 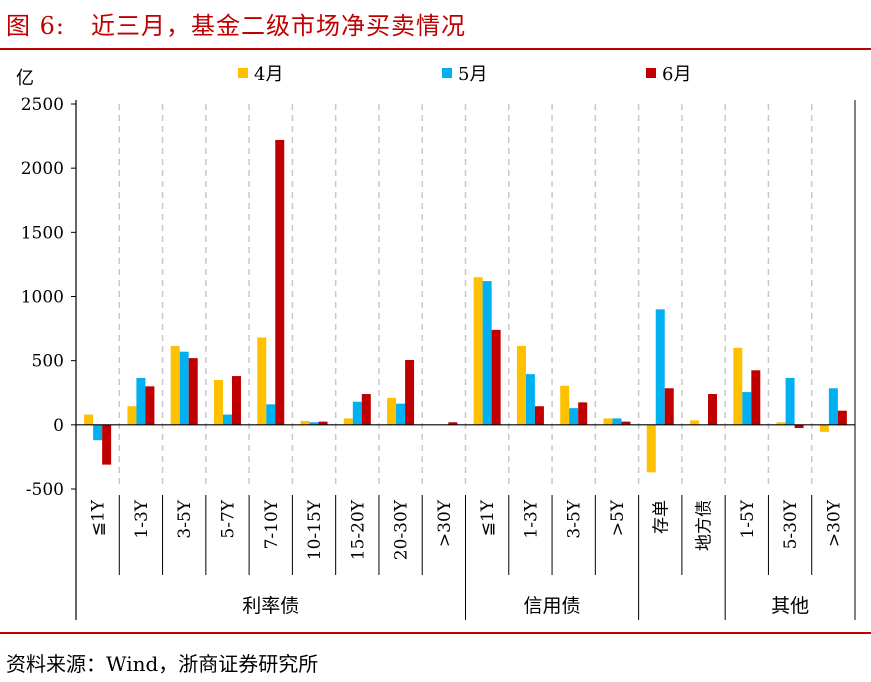 What do you see at coordinates (402, 529) in the screenshot?
I see `category-label: 20-30Y` at bounding box center [402, 529].